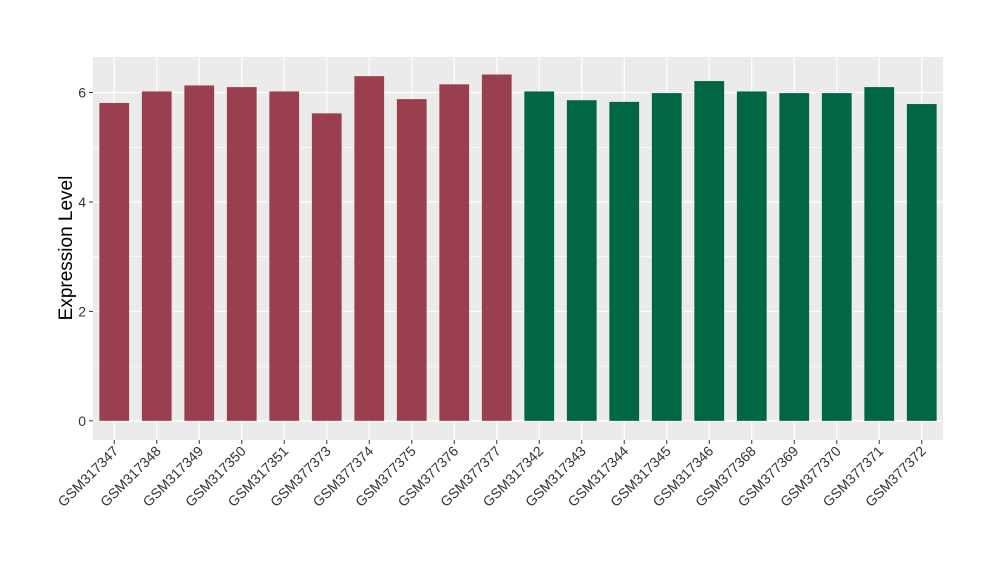 The image size is (1000, 580). I want to click on y-tick-label: 2, so click(82, 311).